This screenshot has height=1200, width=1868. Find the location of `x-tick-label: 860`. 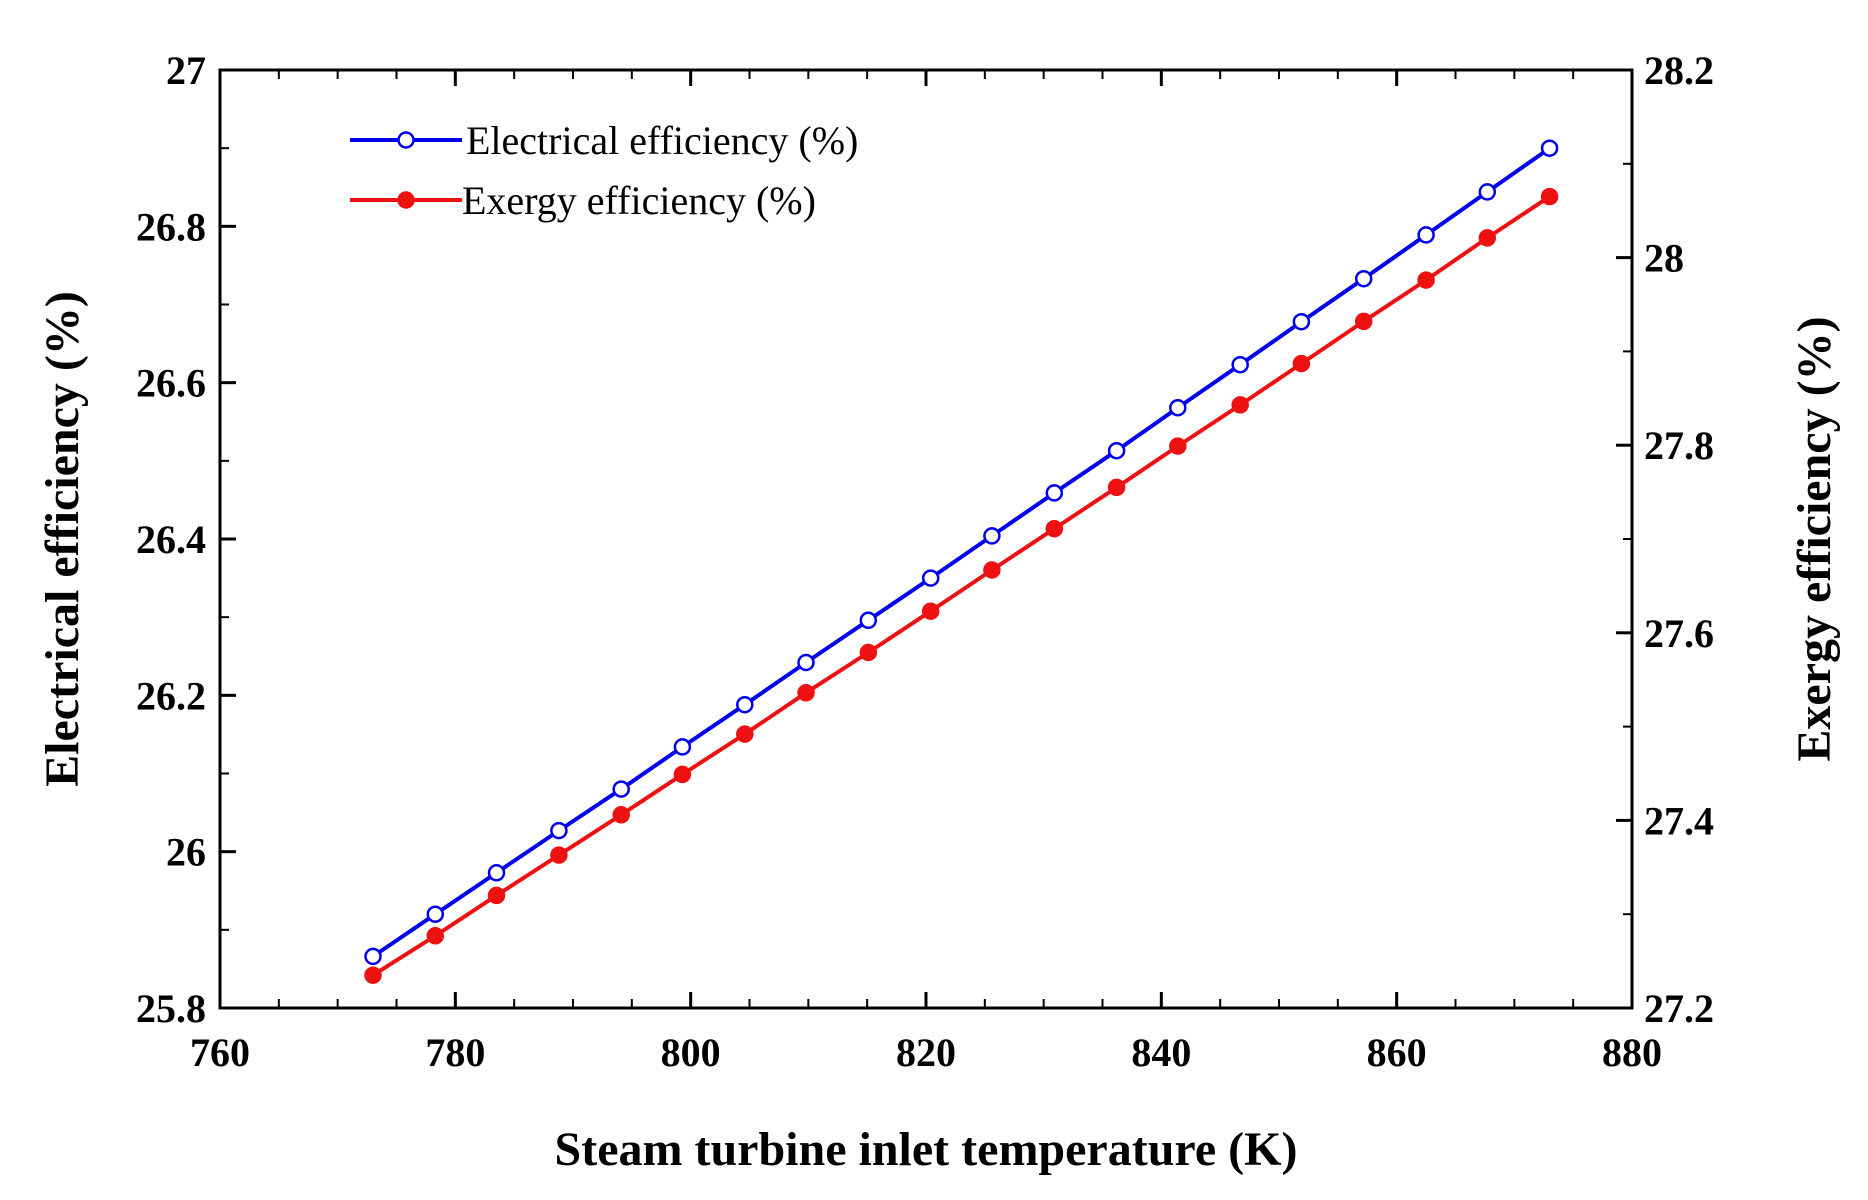

x-tick-label: 860 is located at coordinates (1397, 1052).